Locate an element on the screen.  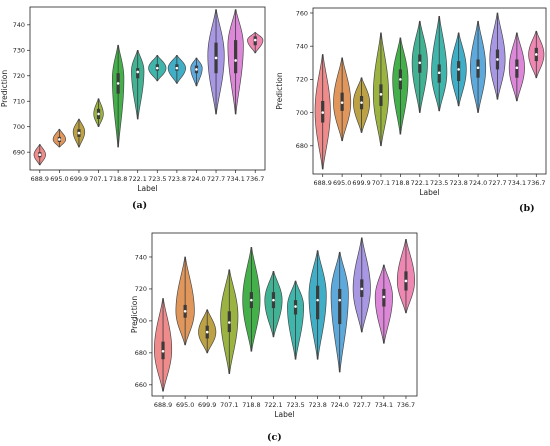
panel-label-a-text: (a) is located at coordinates (140, 205).